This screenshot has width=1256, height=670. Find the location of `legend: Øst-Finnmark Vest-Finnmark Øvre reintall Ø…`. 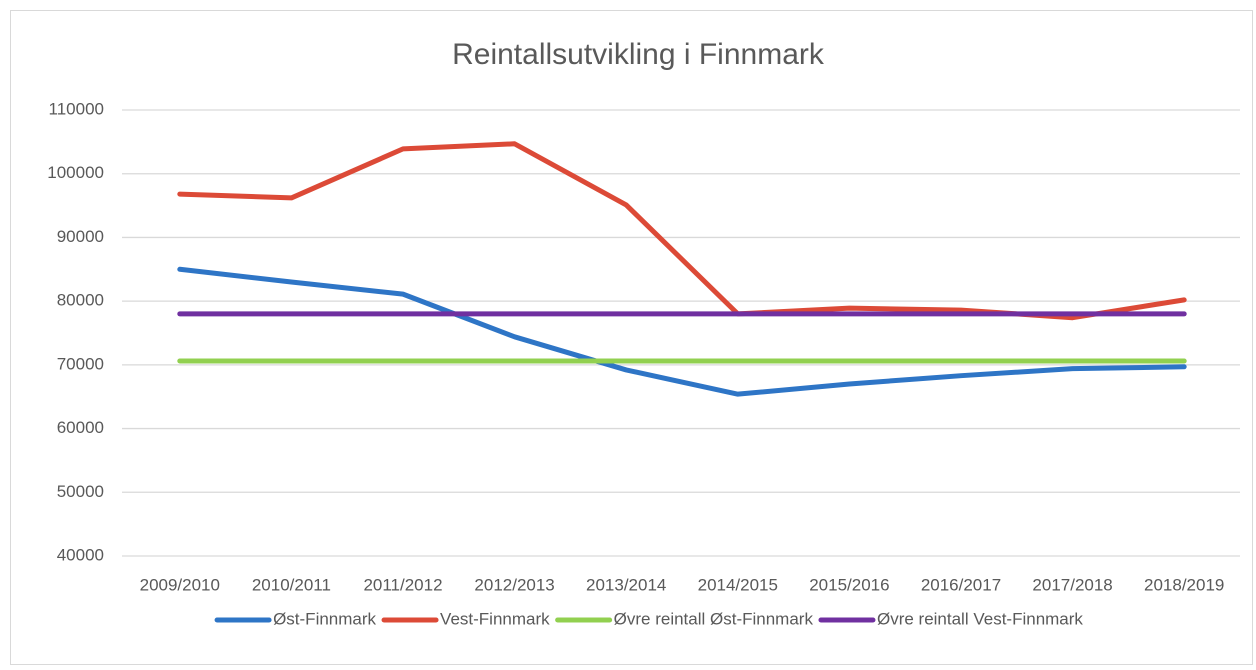

legend: Øst-Finnmark Vest-Finnmark Øvre reintall Ø… is located at coordinates (648, 618).